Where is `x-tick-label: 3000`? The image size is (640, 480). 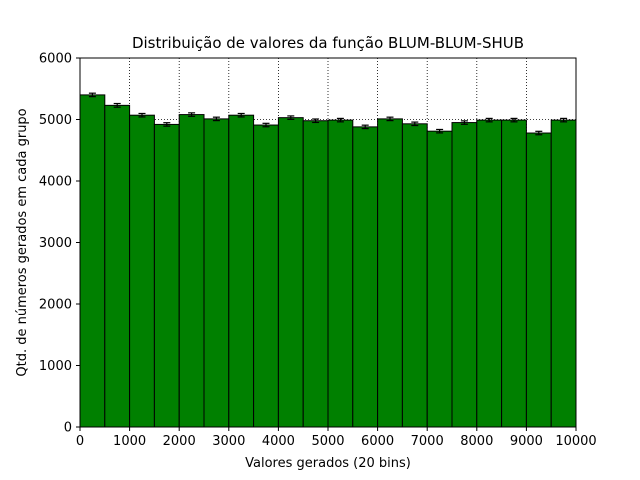
x-tick-label: 3000 is located at coordinates (228, 441).